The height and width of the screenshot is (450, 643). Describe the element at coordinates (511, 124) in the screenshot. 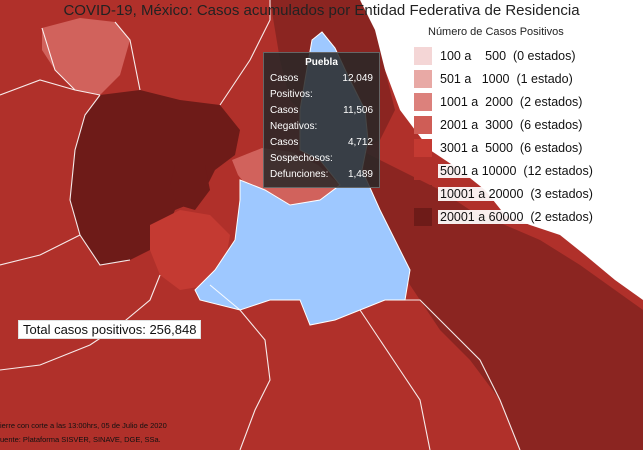

I see `legend-label: 2001 a 3000 (6 estados)` at that location.